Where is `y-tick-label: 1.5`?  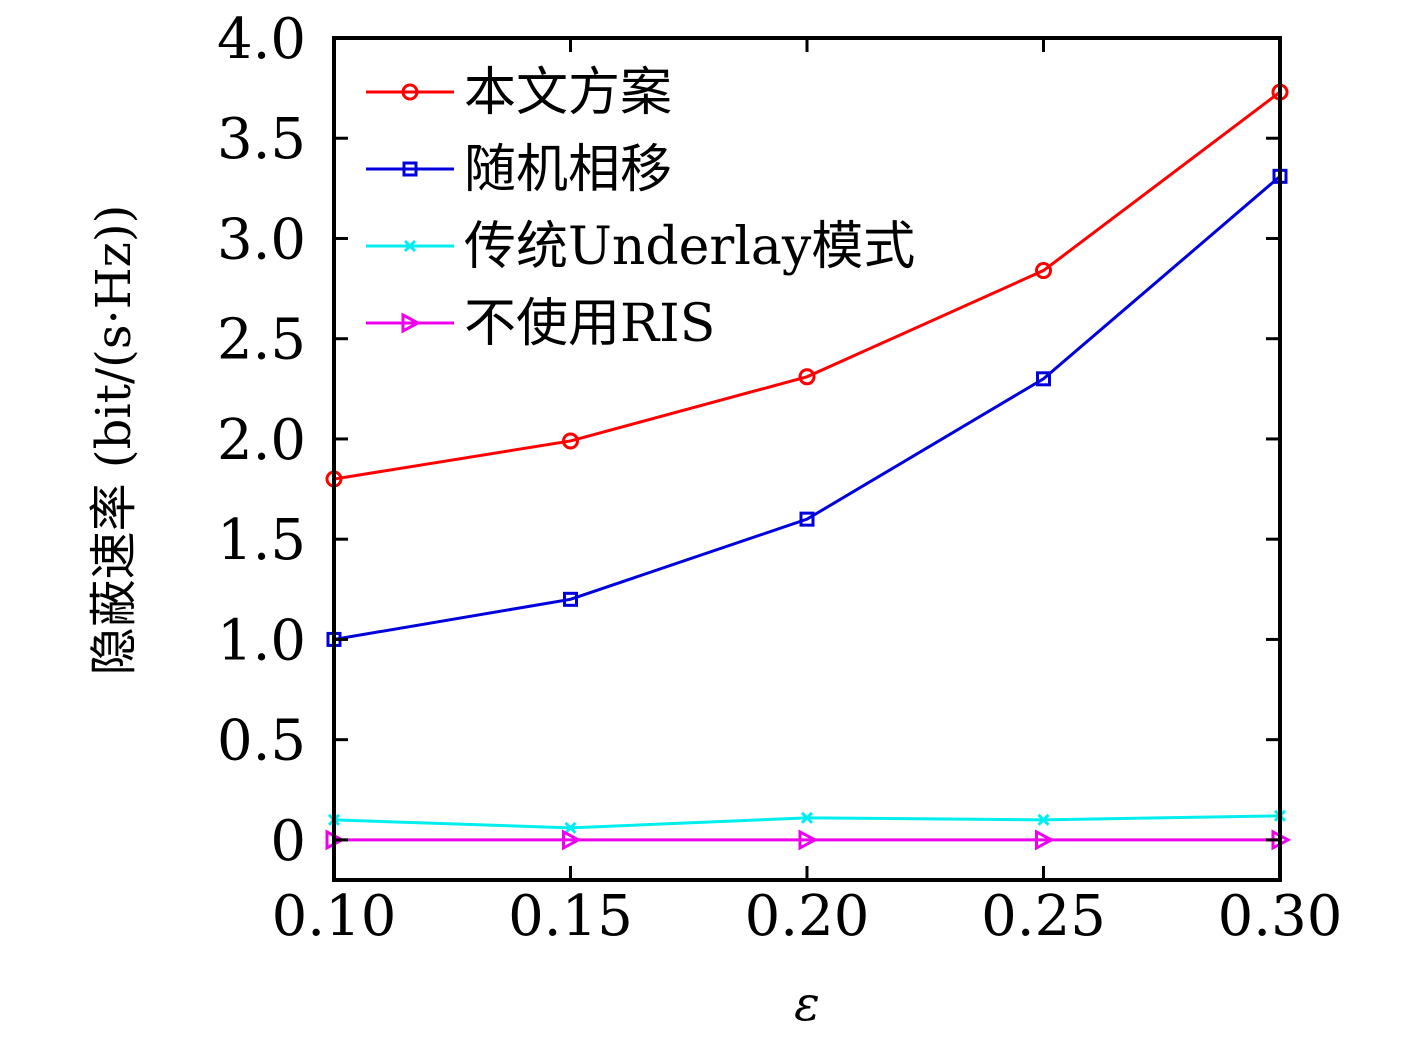
y-tick-label: 1.5 is located at coordinates (261, 540).